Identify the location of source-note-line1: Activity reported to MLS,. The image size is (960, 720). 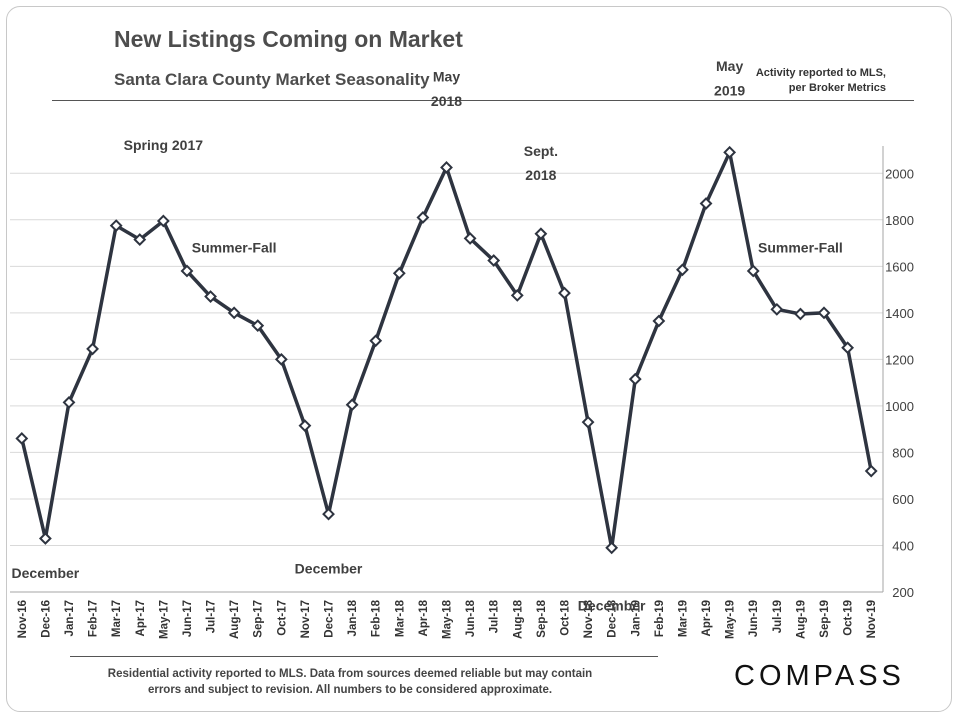
(820, 73).